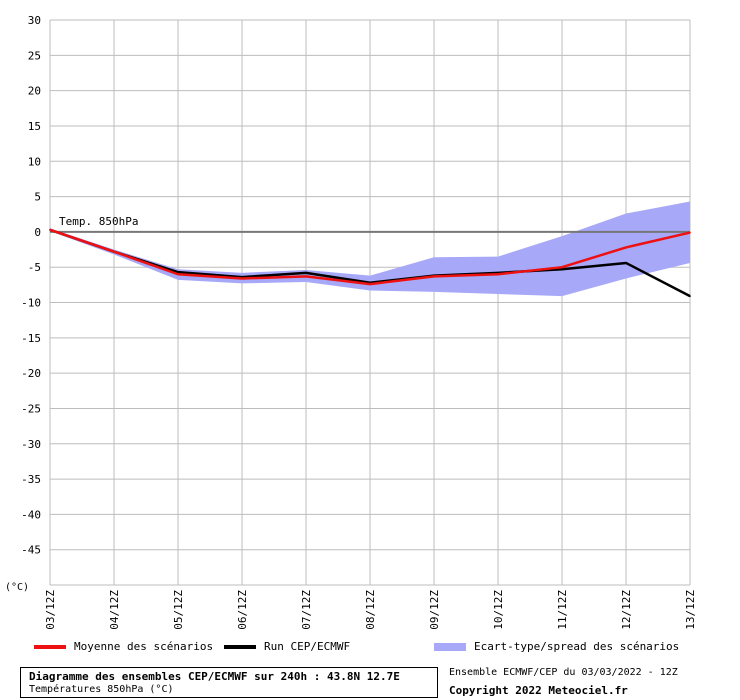 This screenshot has height=700, width=740. I want to click on x-tick-label: 07/12Z, so click(306, 610).